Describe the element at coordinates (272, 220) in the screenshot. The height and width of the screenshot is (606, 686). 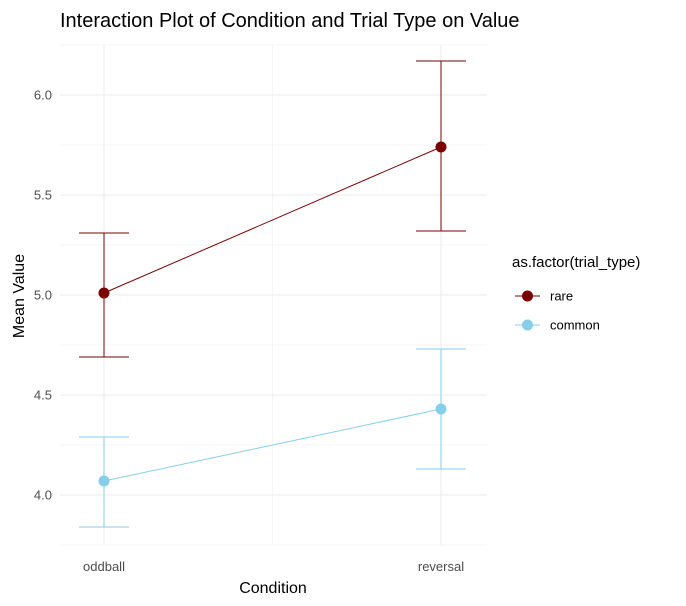
I see `series-line-rare` at that location.